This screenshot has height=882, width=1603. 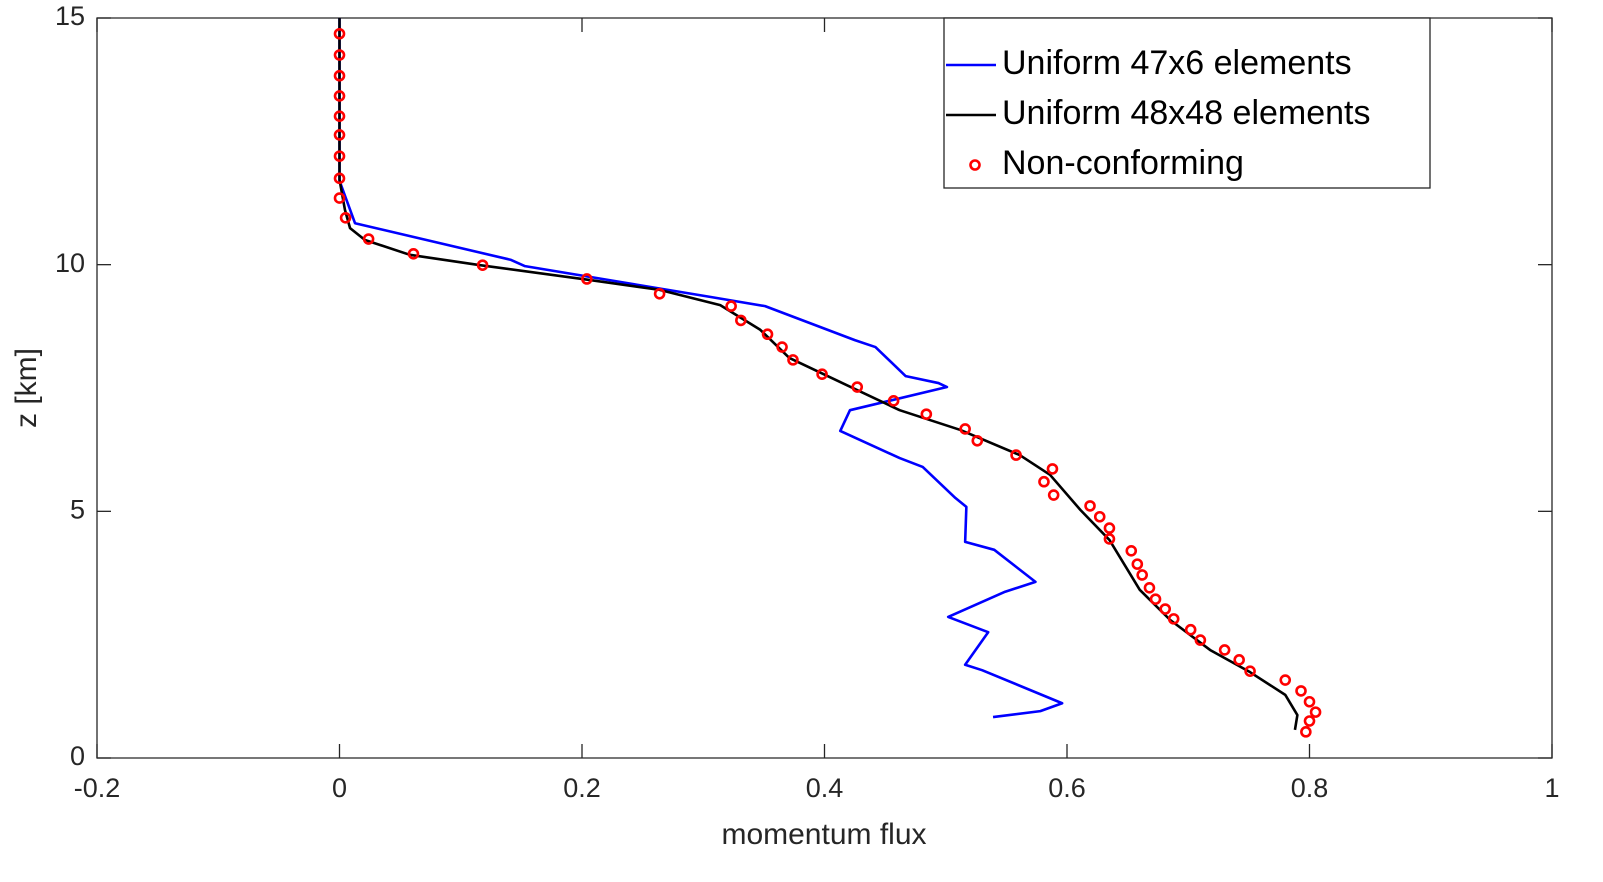 I want to click on x-tick-label: 1, so click(x=1551, y=788).